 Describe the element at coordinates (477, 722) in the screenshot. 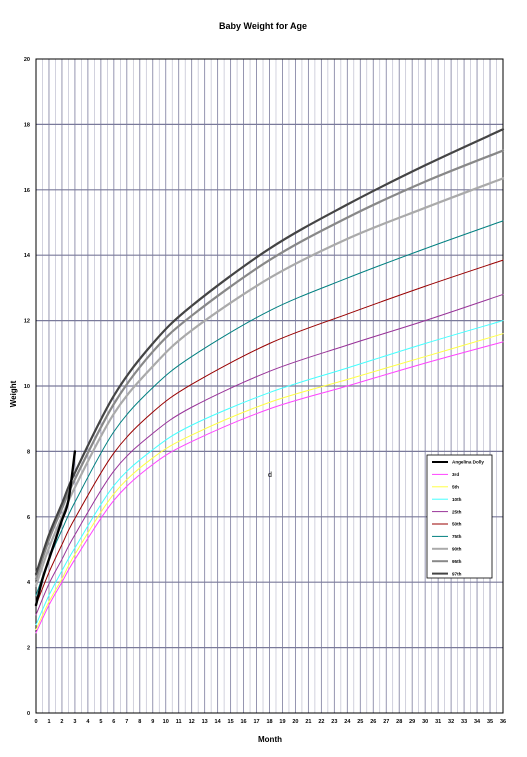

I see `x-tick-label: 34` at that location.